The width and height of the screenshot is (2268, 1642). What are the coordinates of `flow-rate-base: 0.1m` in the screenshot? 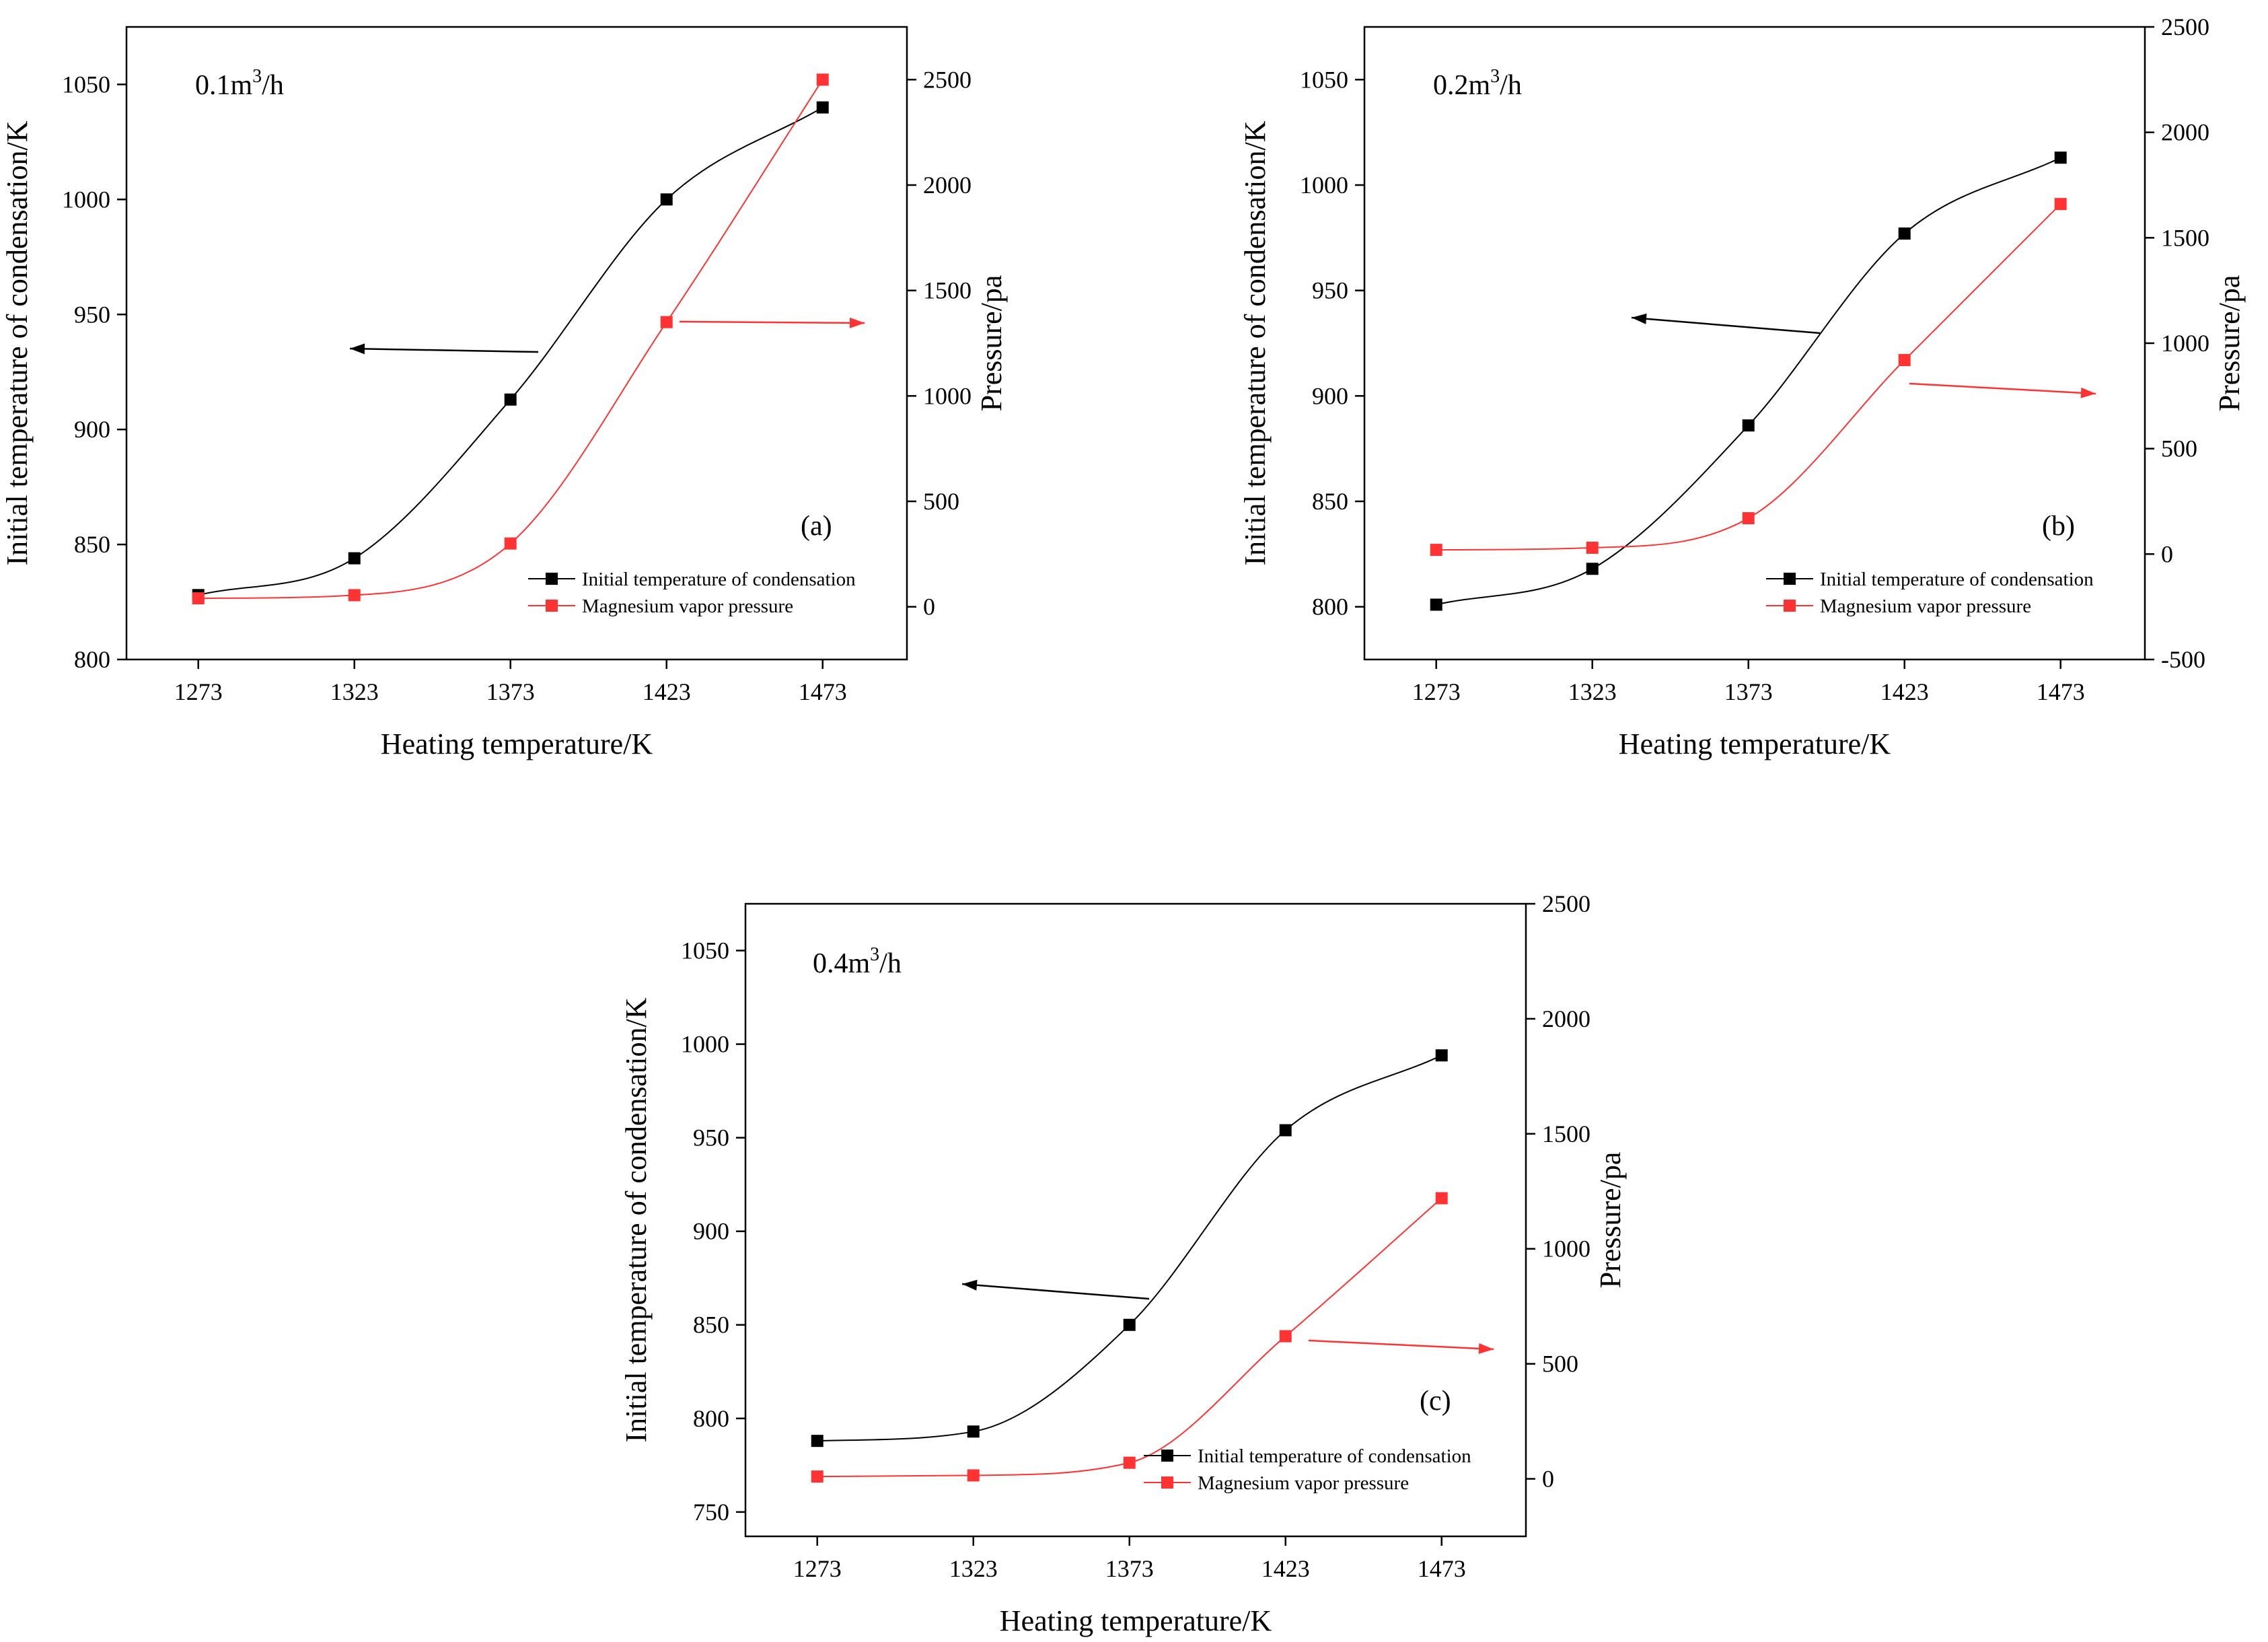 It's located at (224, 85).